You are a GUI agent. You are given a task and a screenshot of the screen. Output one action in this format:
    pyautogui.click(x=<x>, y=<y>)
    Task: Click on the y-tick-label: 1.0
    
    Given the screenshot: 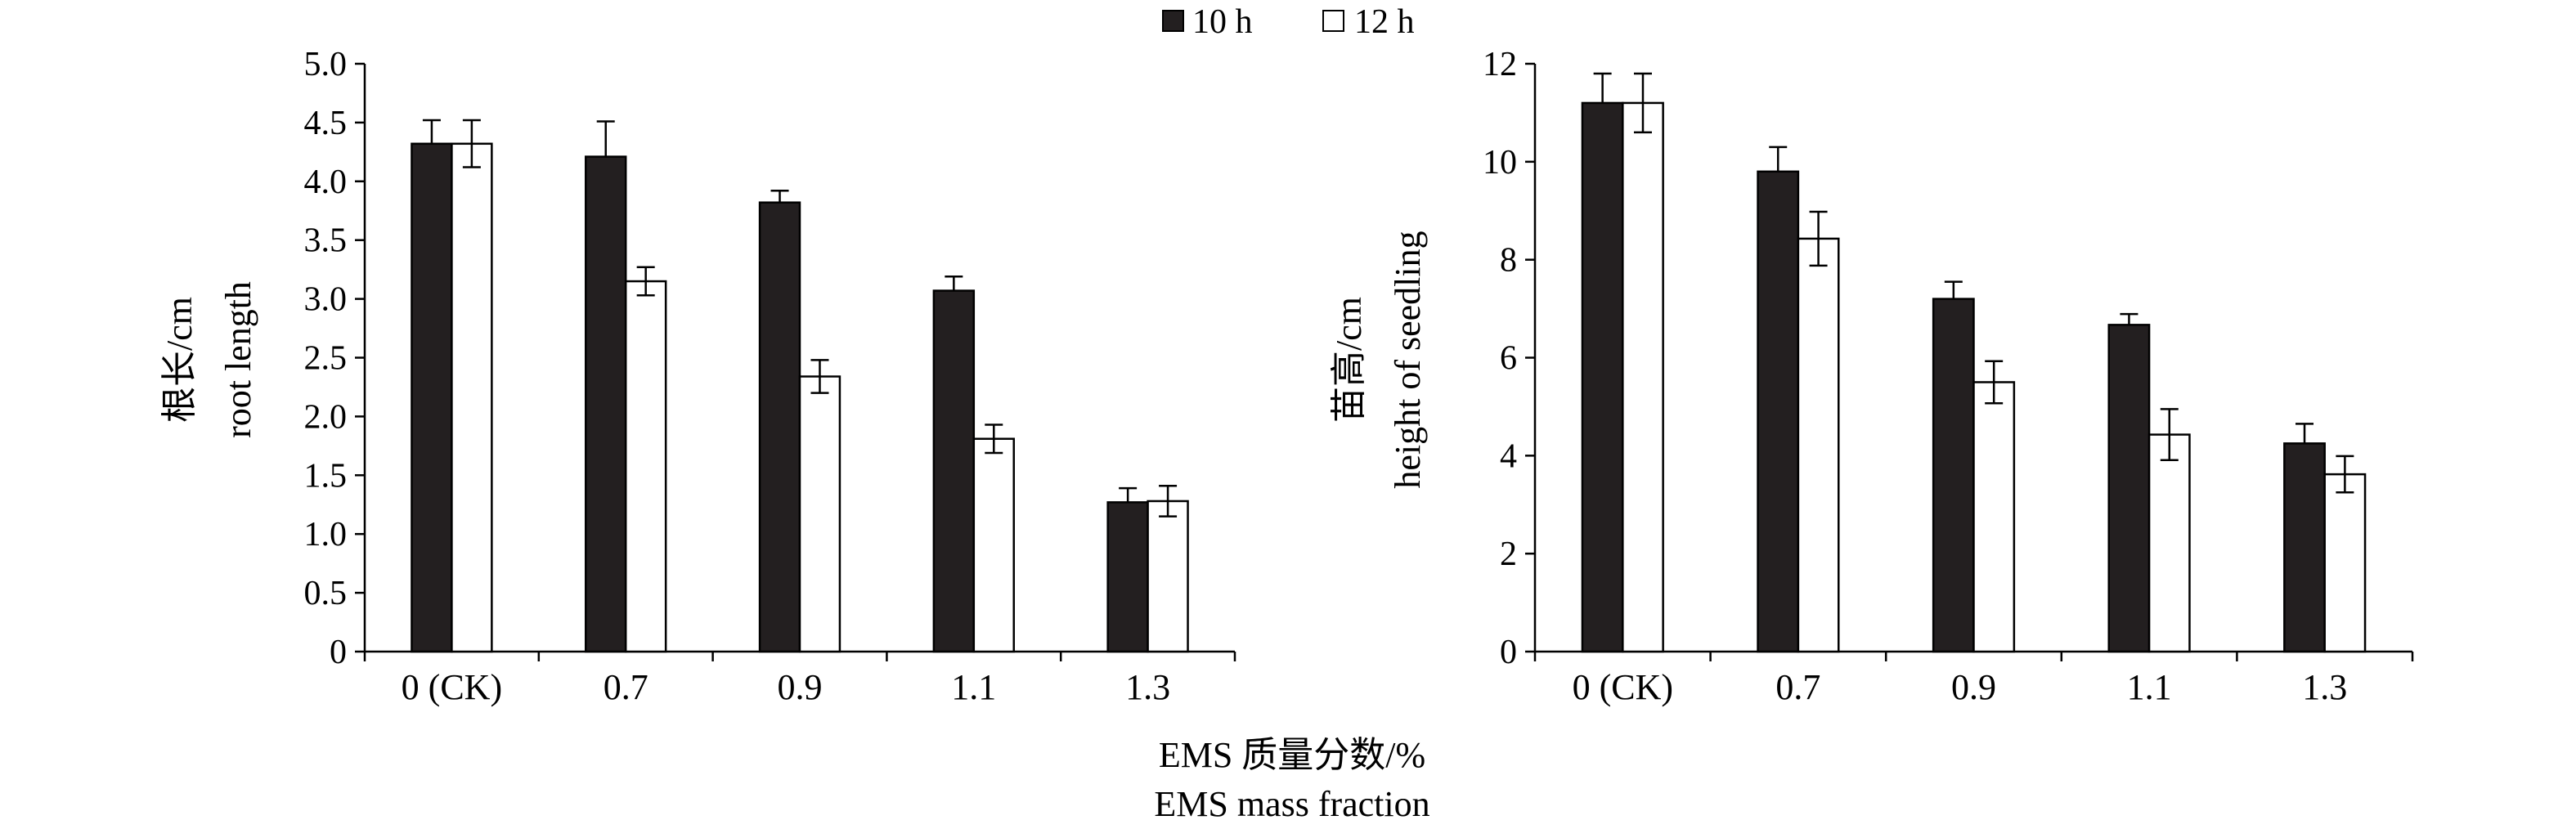 What is the action you would take?
    pyautogui.click(x=326, y=534)
    